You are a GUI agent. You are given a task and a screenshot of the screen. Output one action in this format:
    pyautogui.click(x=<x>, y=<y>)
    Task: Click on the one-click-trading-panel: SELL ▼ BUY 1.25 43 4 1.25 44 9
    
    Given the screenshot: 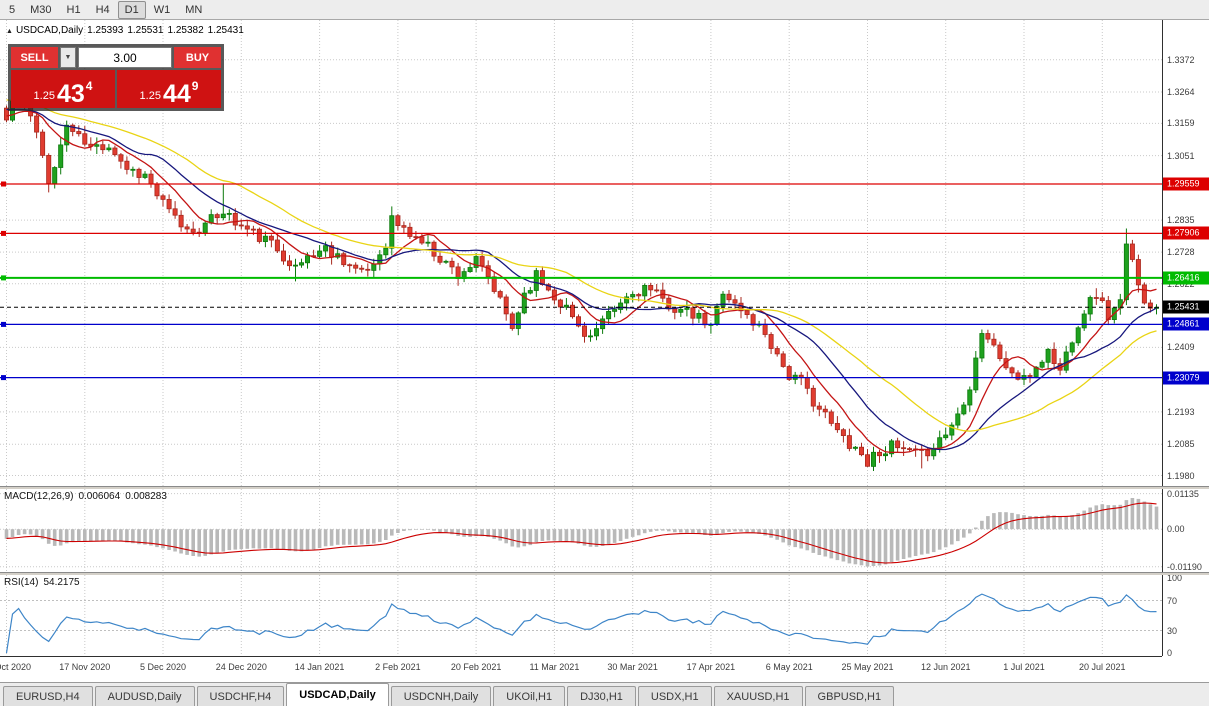 What is the action you would take?
    pyautogui.click(x=116, y=77)
    